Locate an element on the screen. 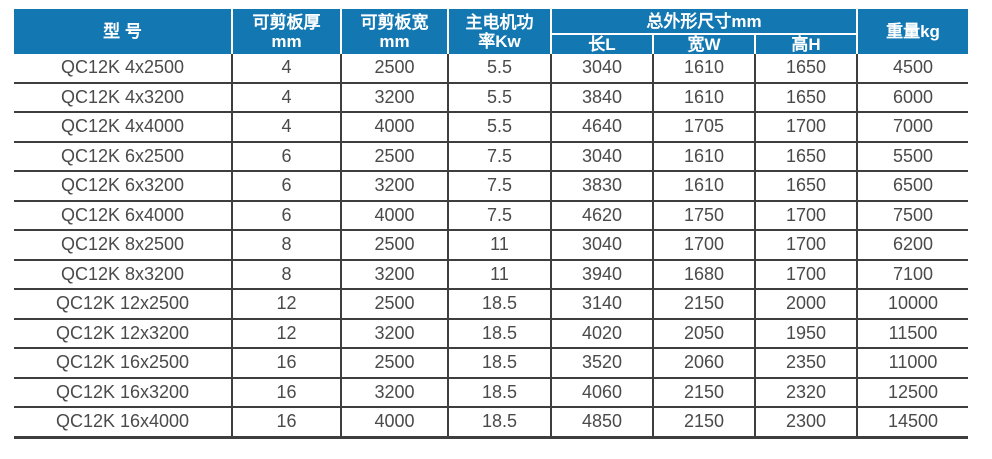  table-row: QC12K 12x3200 12 3200 18.5 4020 2050 1950 11500 is located at coordinates (491, 333).